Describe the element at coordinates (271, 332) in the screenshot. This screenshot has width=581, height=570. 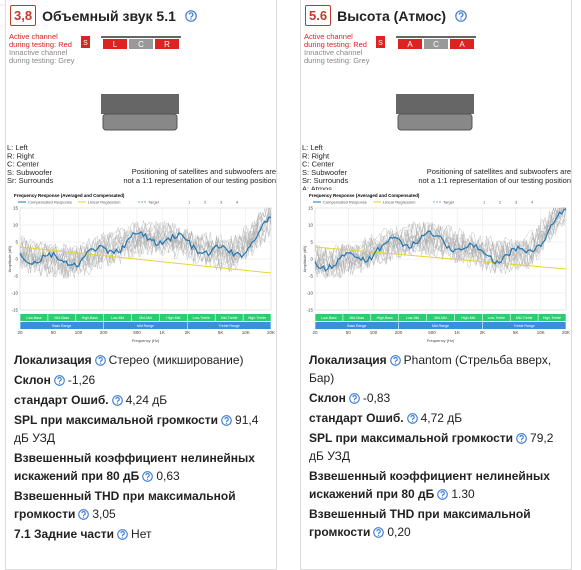
I see `x-tick-label: 20K` at that location.